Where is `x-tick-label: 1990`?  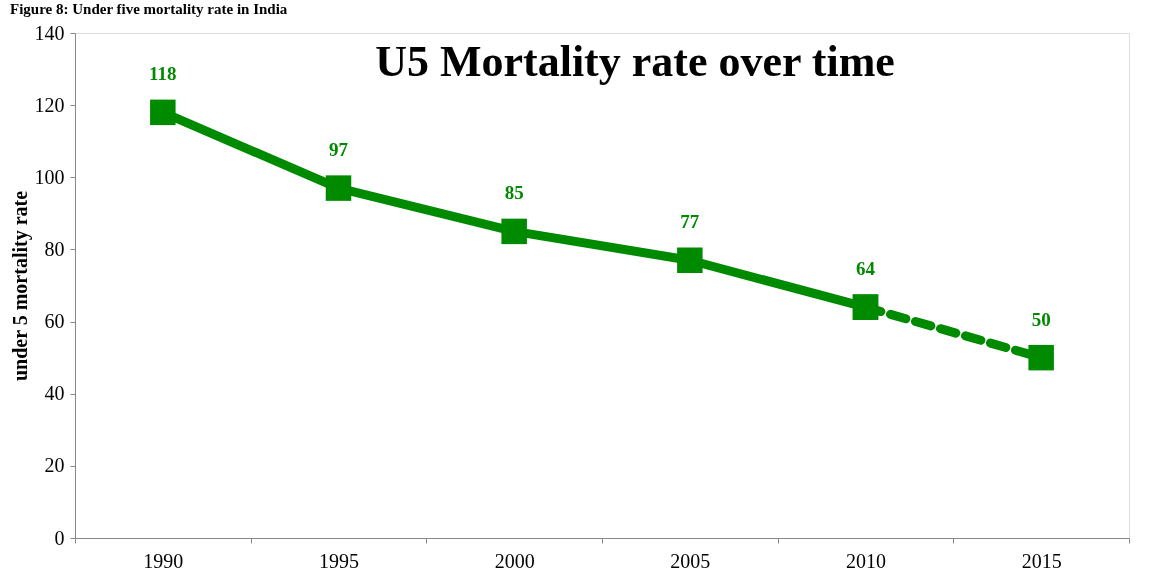 x-tick-label: 1990 is located at coordinates (163, 560).